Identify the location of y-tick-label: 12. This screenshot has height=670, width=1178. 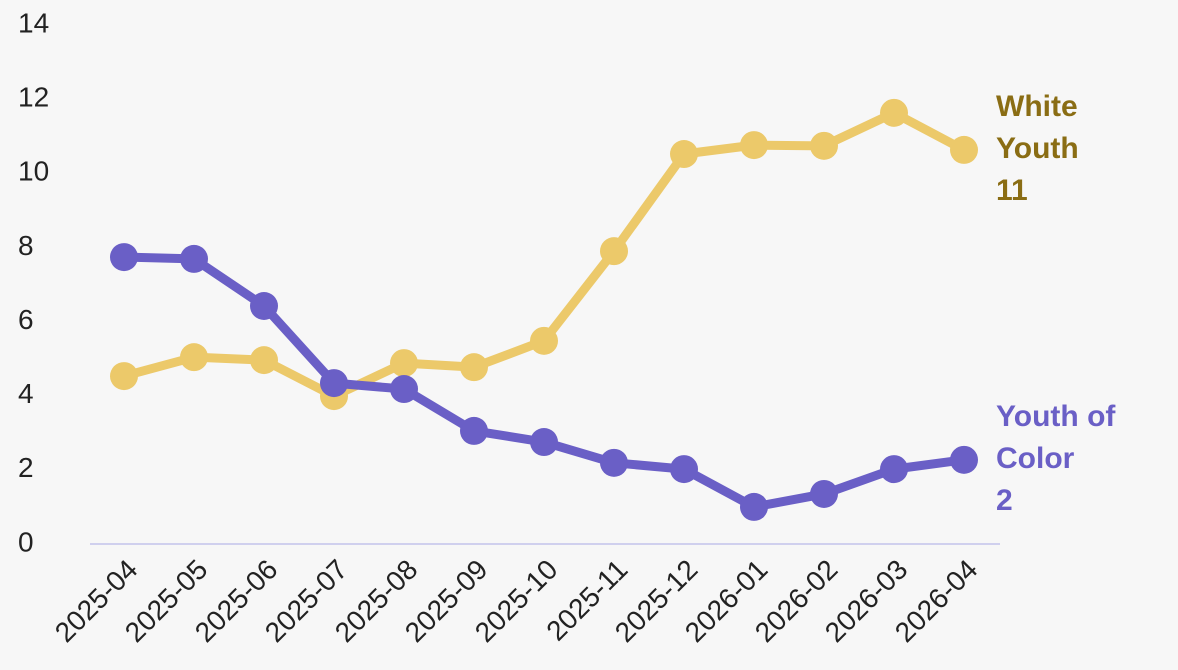
(33, 97).